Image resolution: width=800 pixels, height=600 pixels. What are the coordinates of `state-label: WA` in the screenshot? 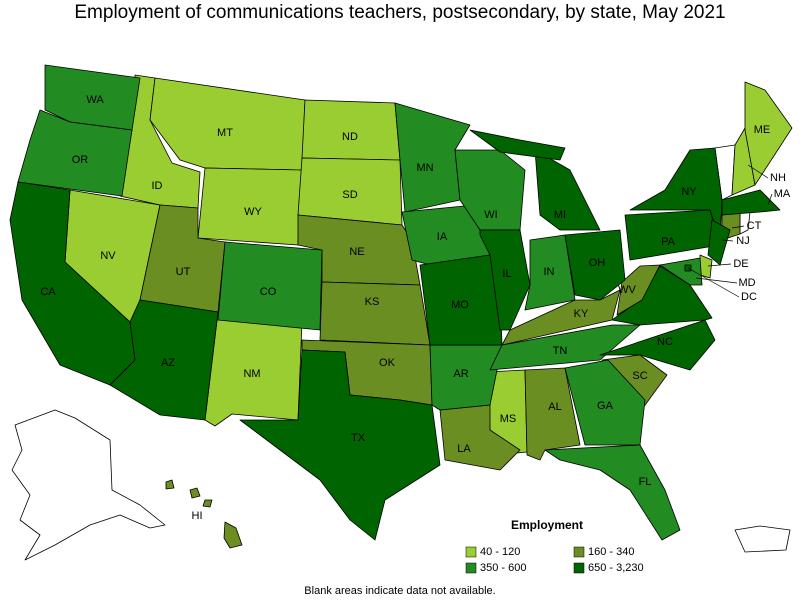 It's located at (95, 100).